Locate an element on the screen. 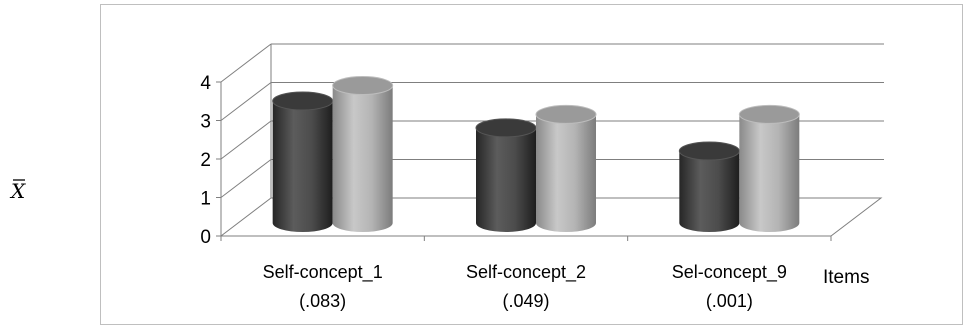 The height and width of the screenshot is (330, 966). category-sublabel: (.049) is located at coordinates (525, 301).